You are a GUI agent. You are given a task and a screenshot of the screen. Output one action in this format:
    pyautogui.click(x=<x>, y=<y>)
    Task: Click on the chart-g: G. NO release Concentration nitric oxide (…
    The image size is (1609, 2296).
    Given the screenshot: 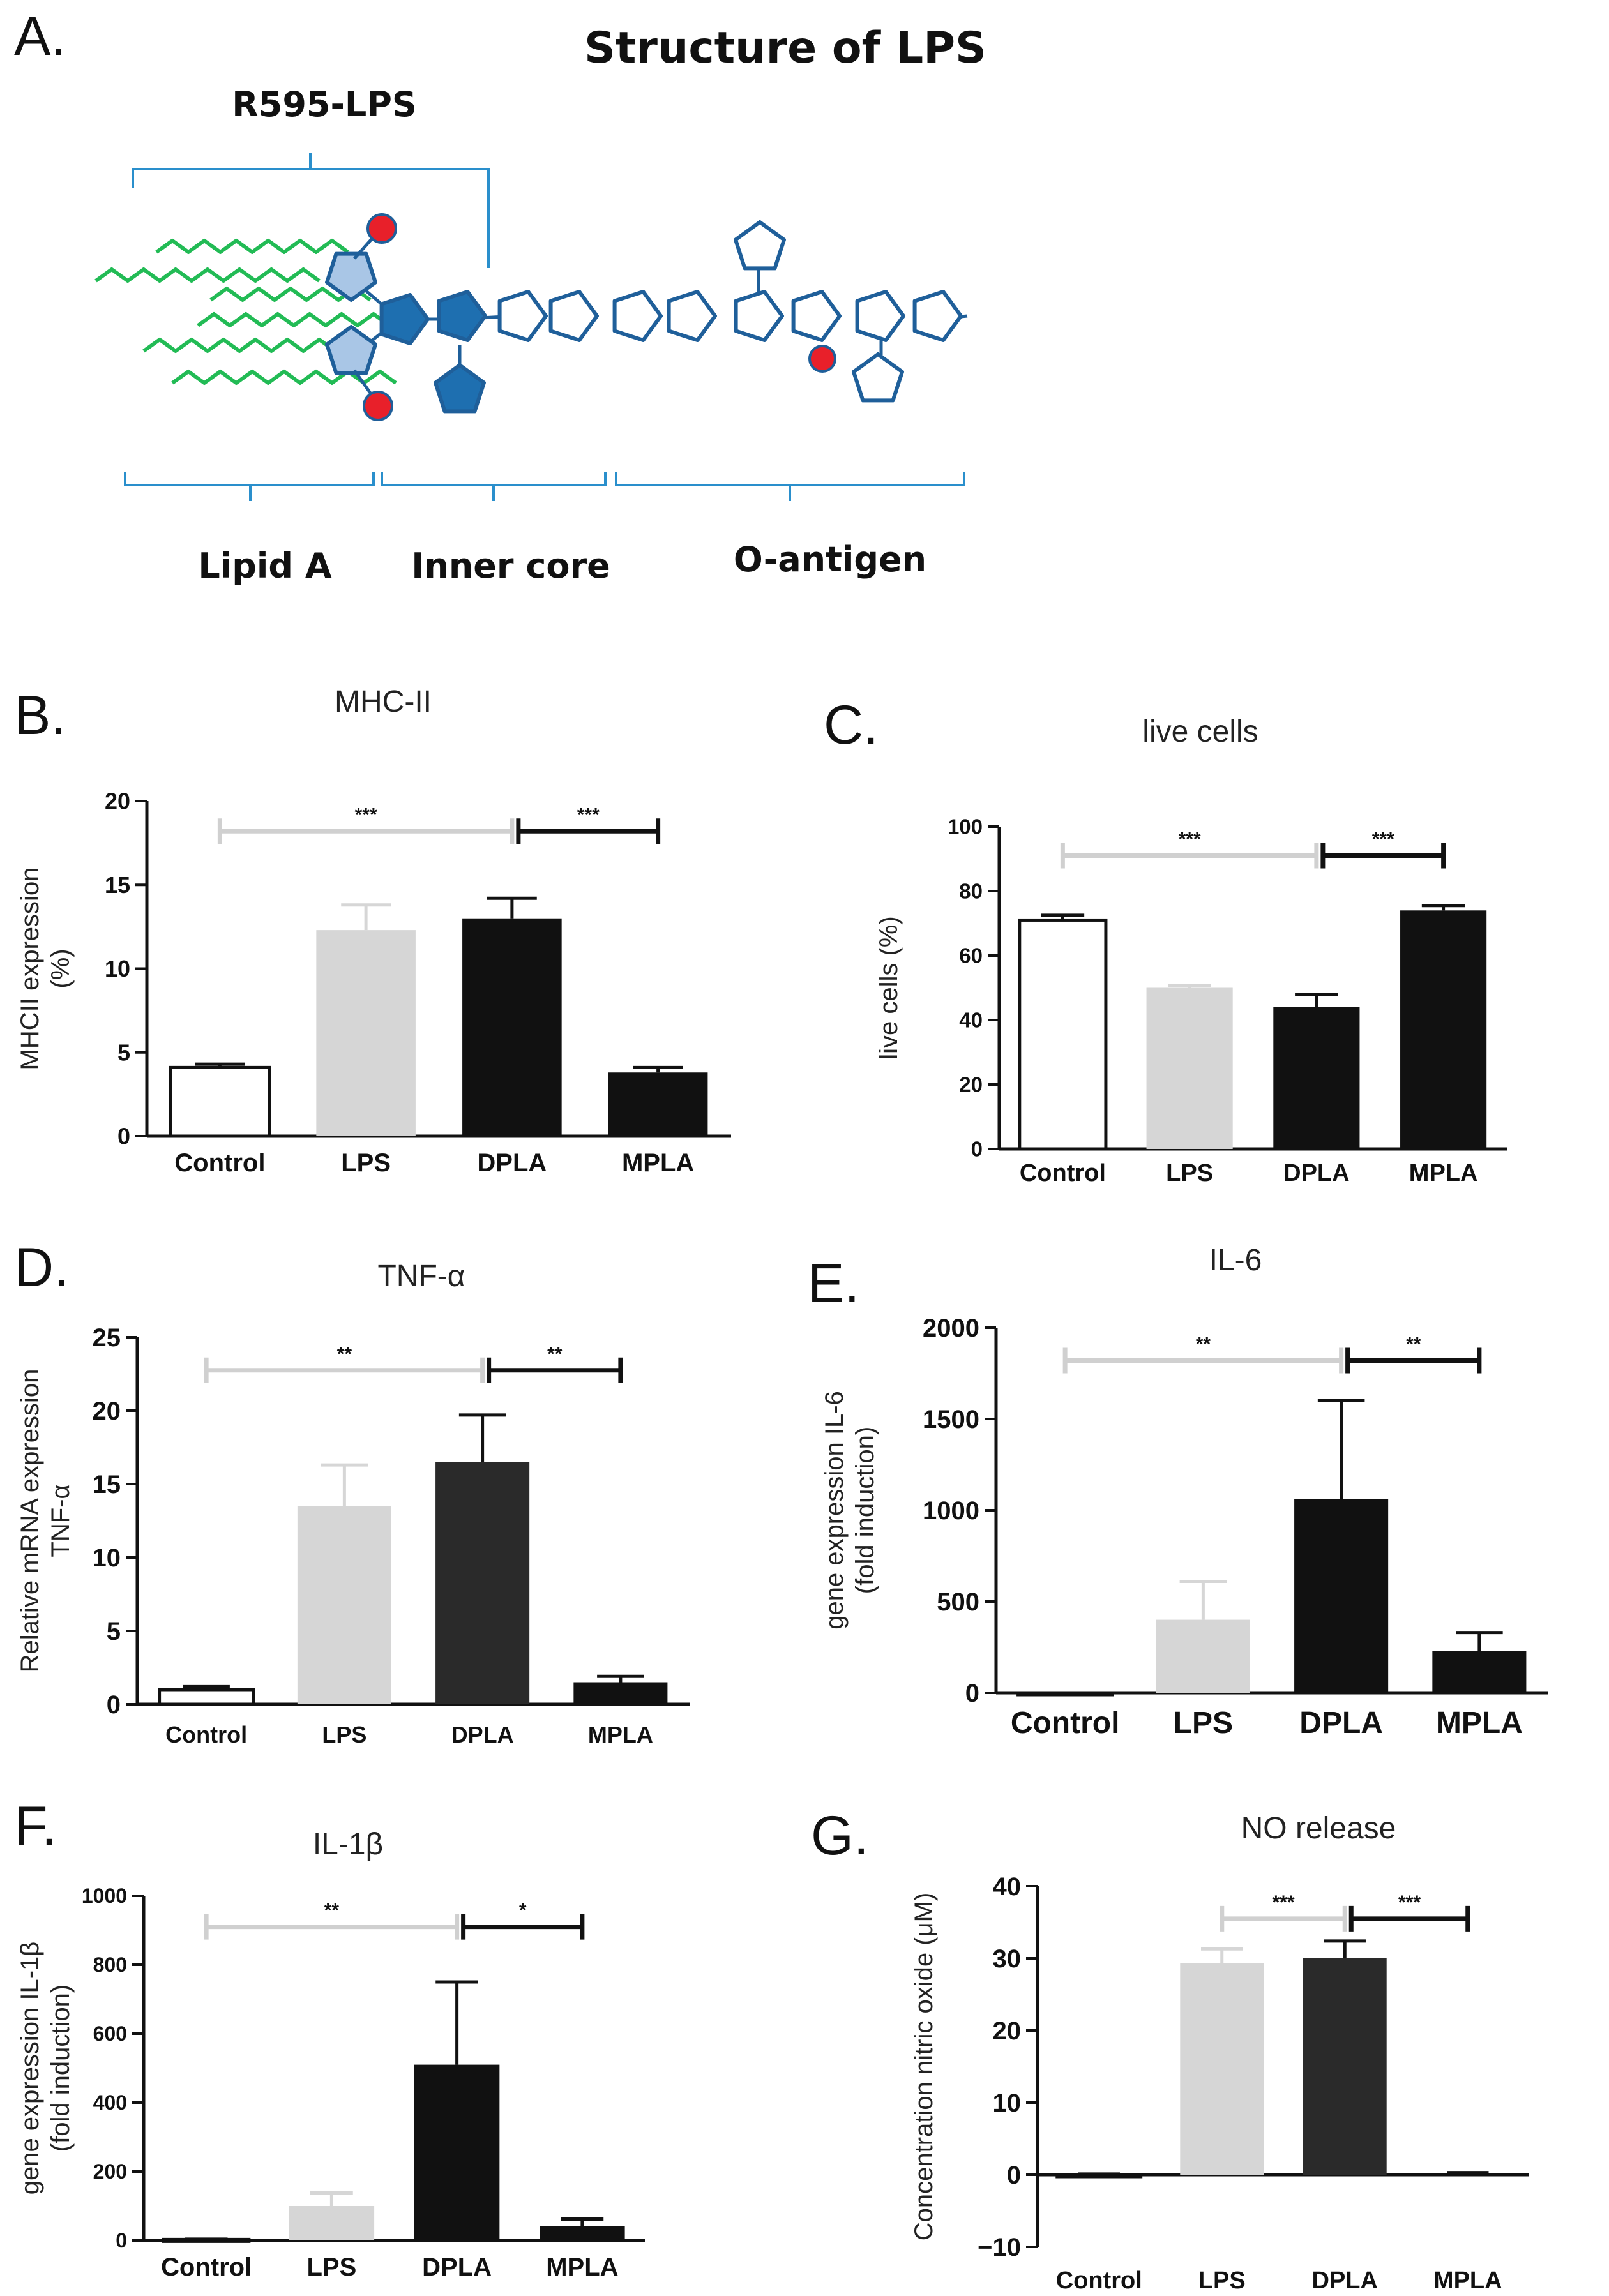 What is the action you would take?
    pyautogui.click(x=1170, y=2049)
    